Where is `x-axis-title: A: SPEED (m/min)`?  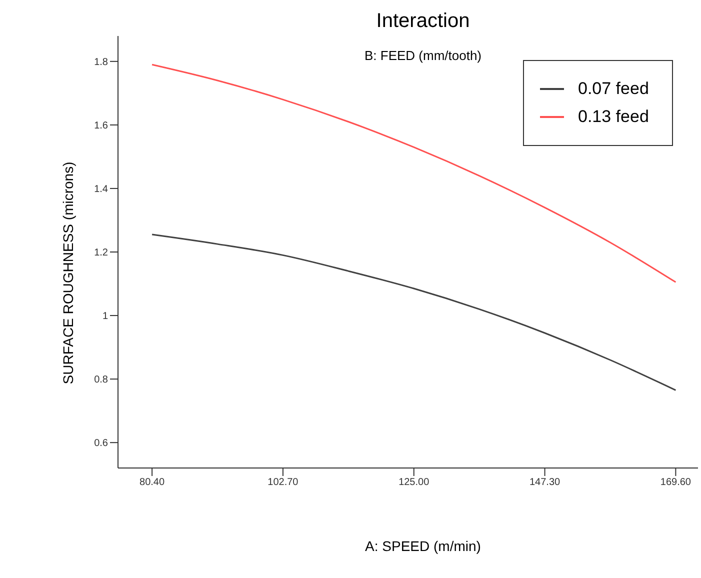 x-axis-title: A: SPEED (m/min) is located at coordinates (423, 546).